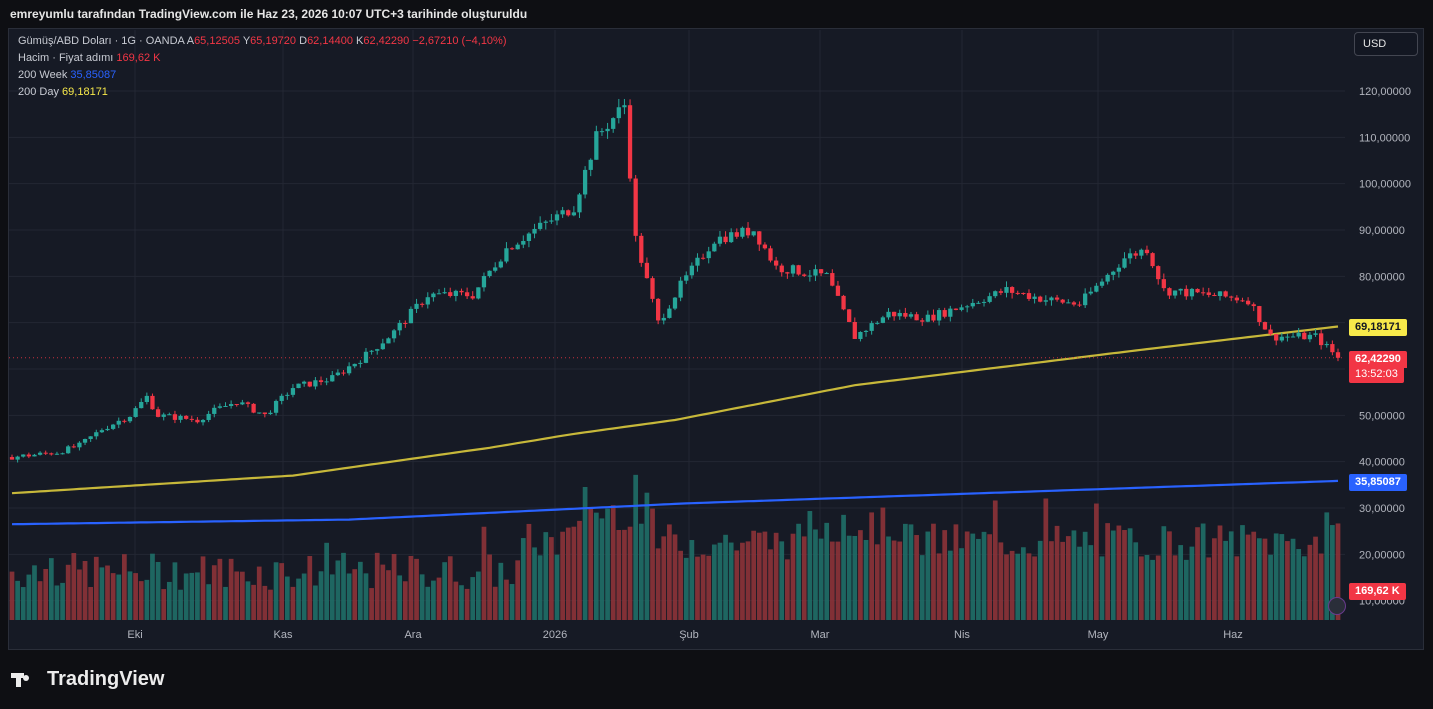 The height and width of the screenshot is (709, 1433). What do you see at coordinates (67, 75) in the screenshot?
I see `ma200w-legend: 200 Week 35,85087` at bounding box center [67, 75].